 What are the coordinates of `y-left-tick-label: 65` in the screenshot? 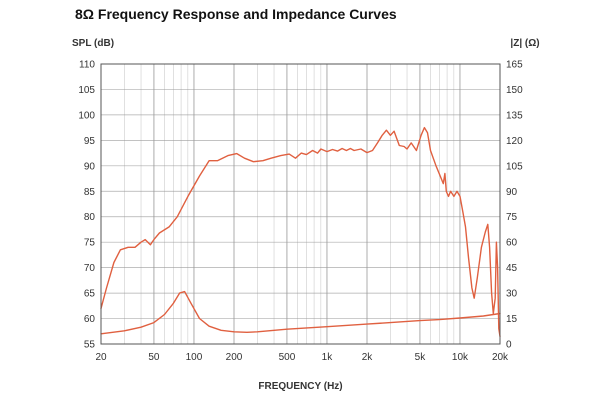 It's located at (90, 294).